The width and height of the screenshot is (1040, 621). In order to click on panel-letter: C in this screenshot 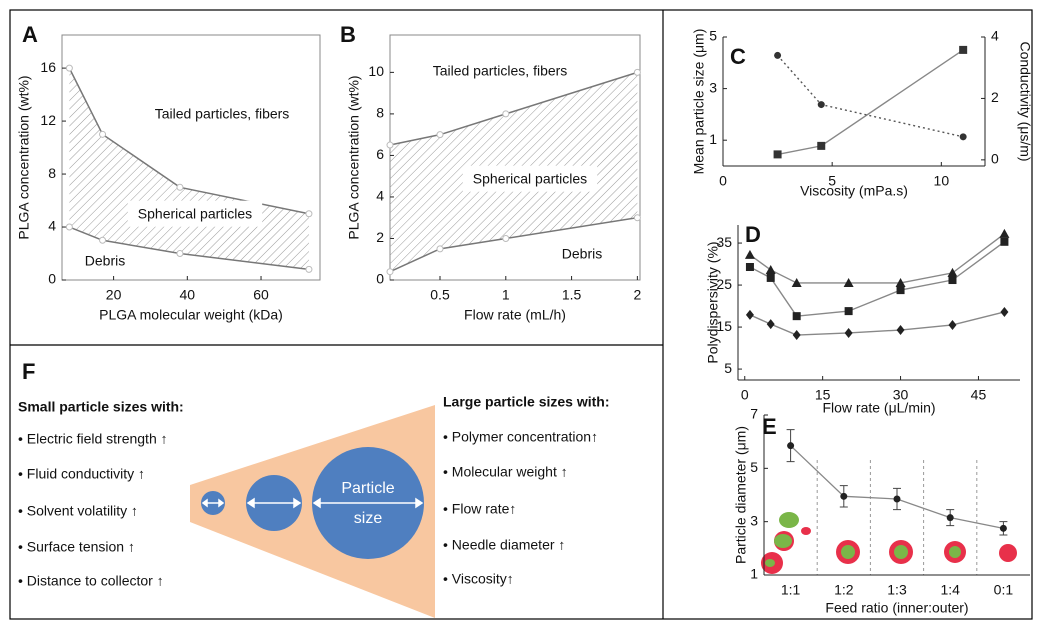, I will do `click(738, 56)`.